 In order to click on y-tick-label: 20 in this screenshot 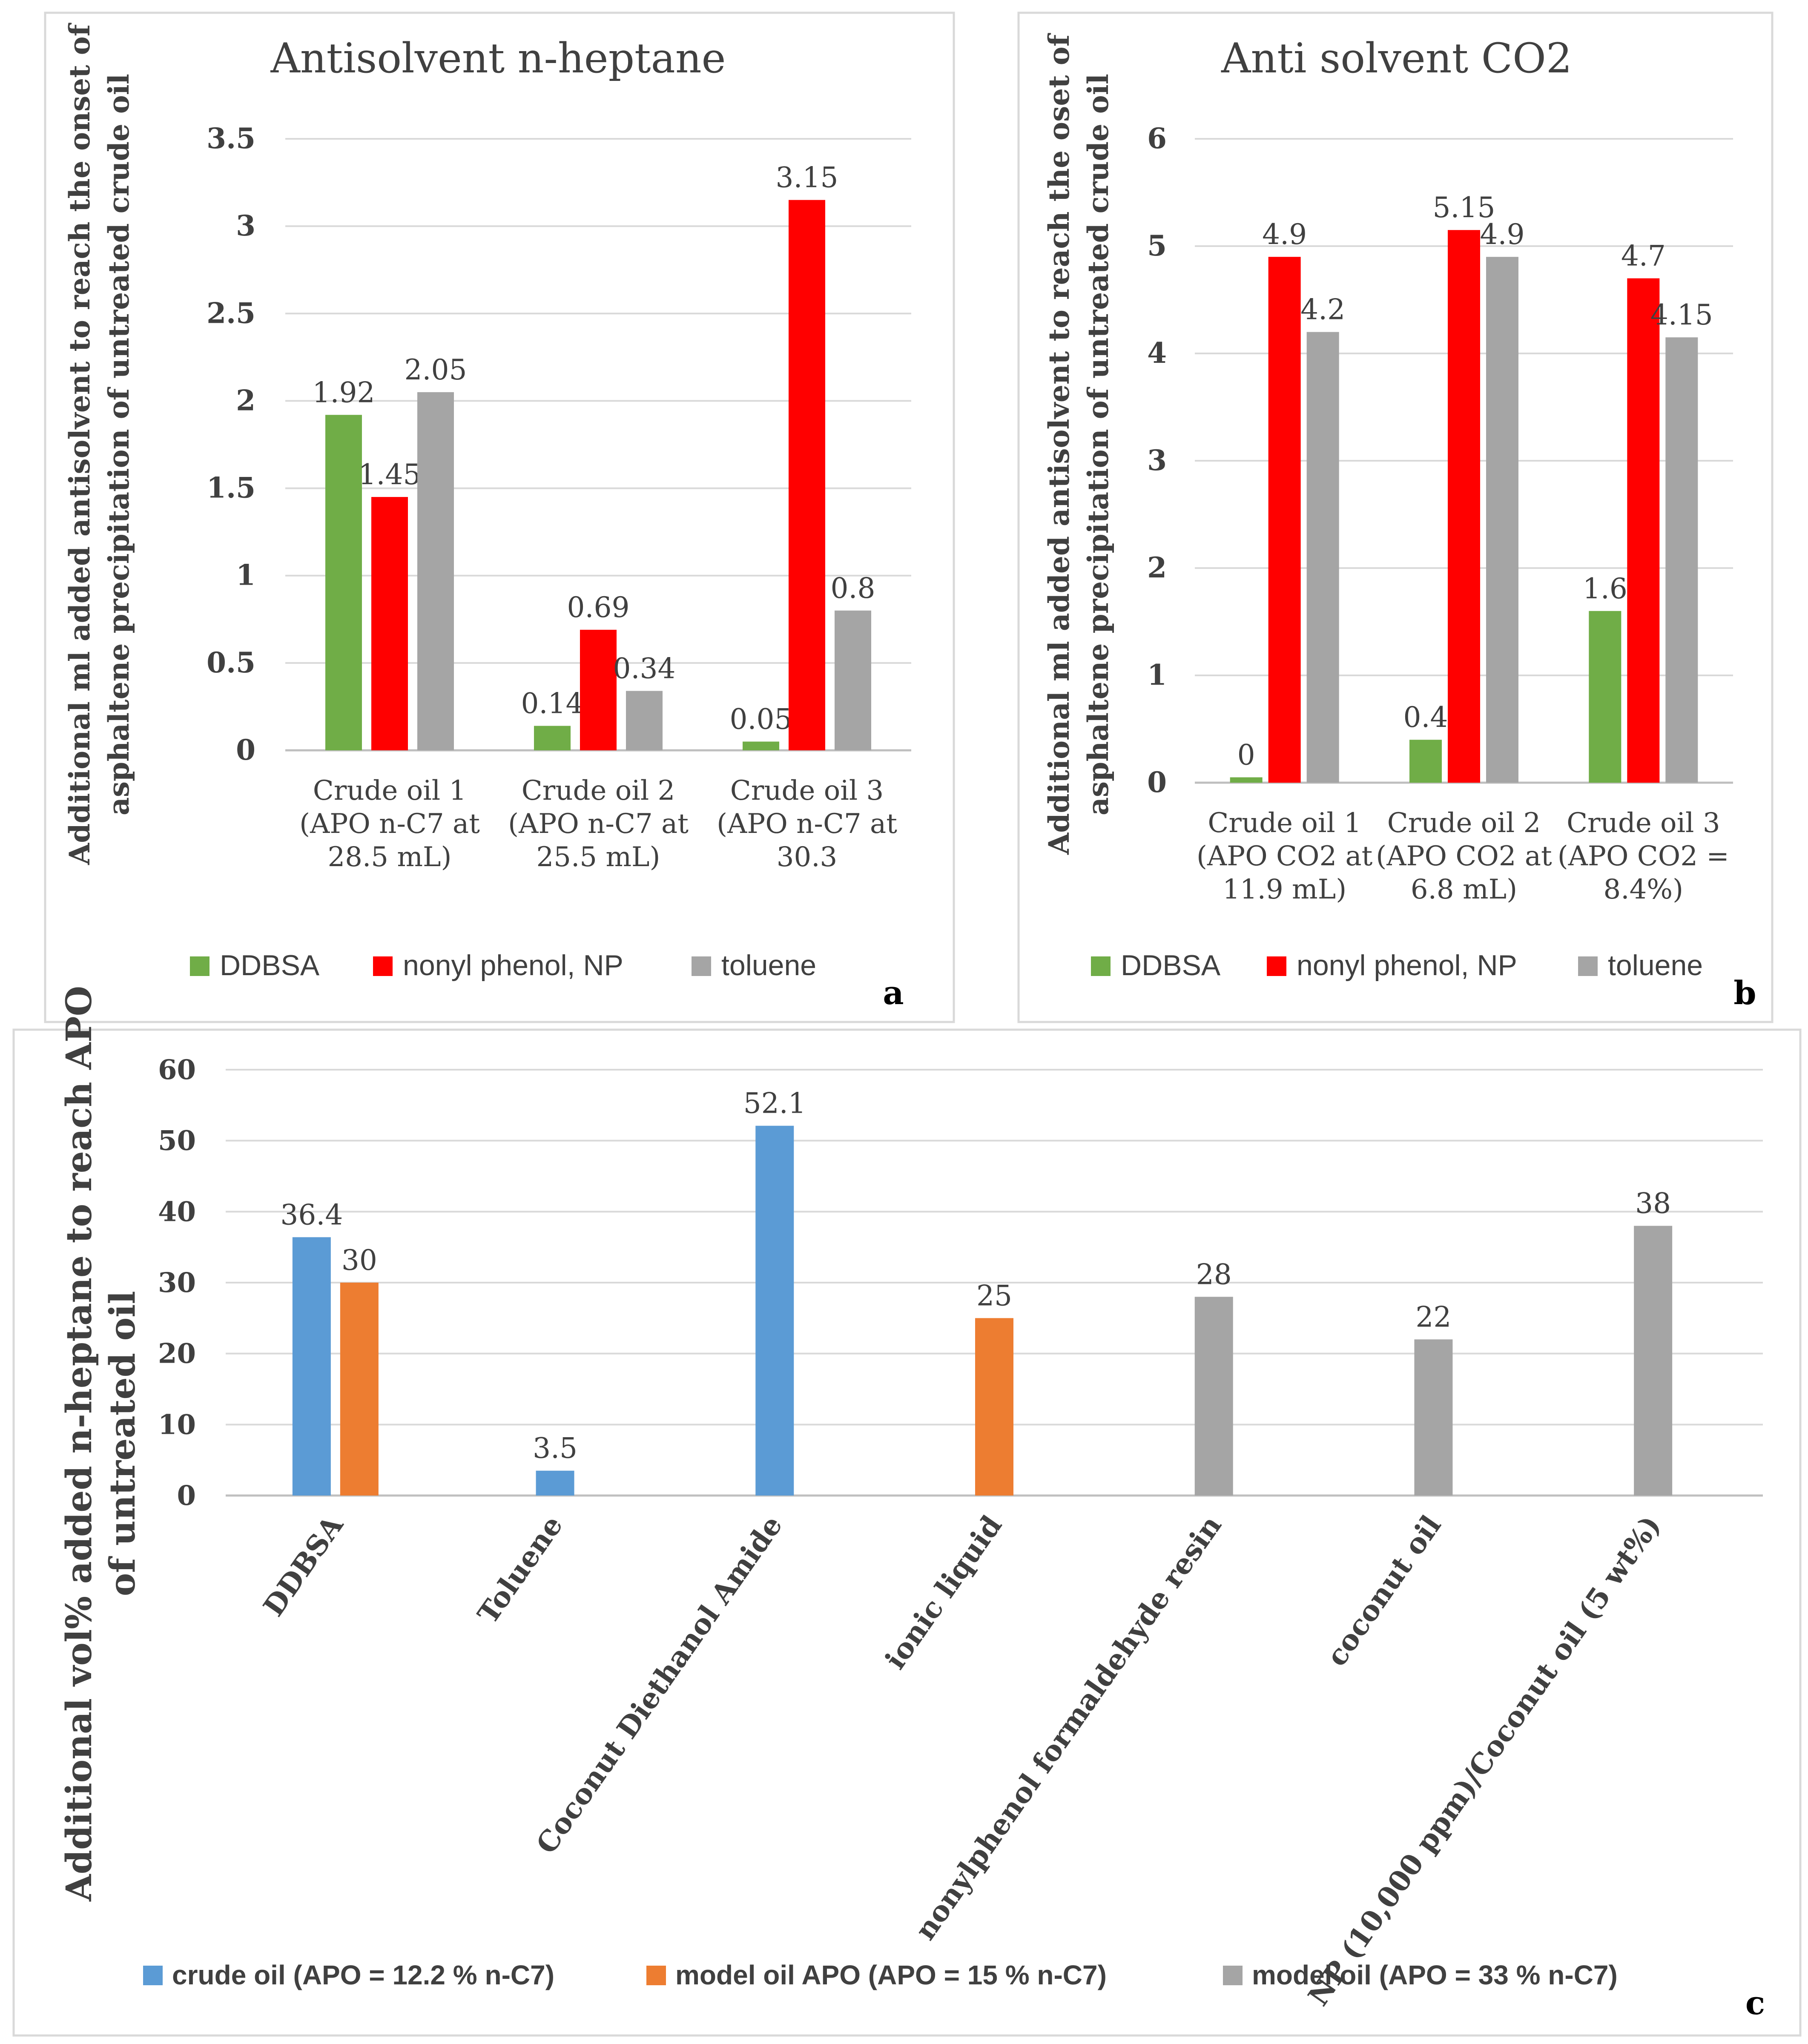, I will do `click(177, 1354)`.